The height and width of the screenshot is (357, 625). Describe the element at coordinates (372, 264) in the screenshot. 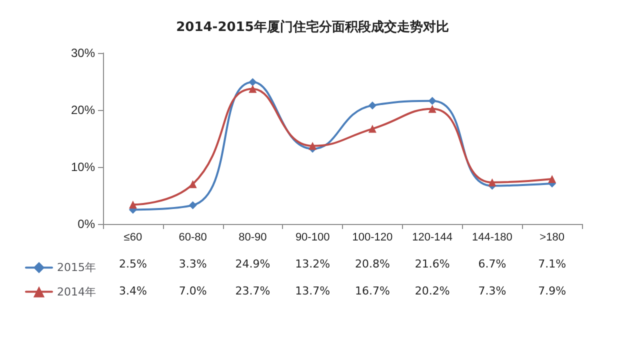

I see `data-label: 20.8%` at that location.